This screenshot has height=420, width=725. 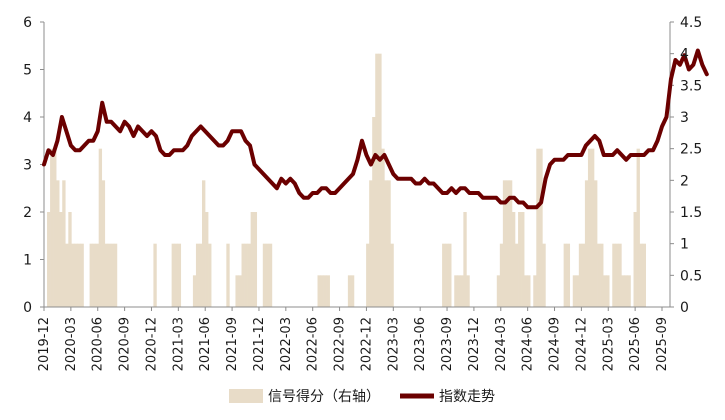 What do you see at coordinates (44, 344) in the screenshot?
I see `x-tick-label: 2019-12` at bounding box center [44, 344].